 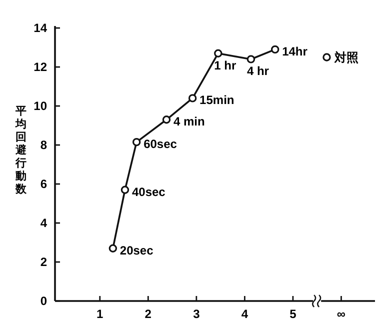 I want to click on y-tick-label: 6, so click(x=44, y=184).